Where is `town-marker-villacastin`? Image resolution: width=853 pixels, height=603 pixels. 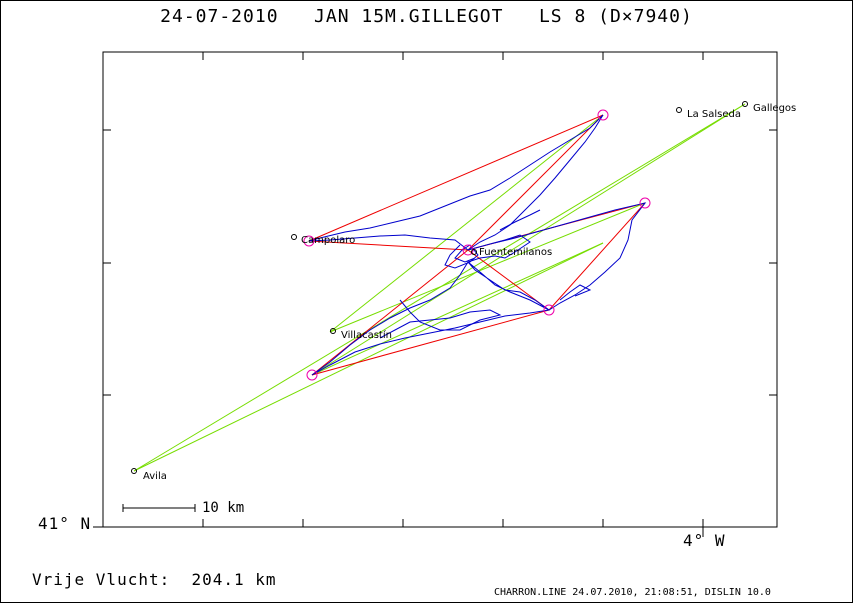
town-marker-villacastin is located at coordinates (333, 331).